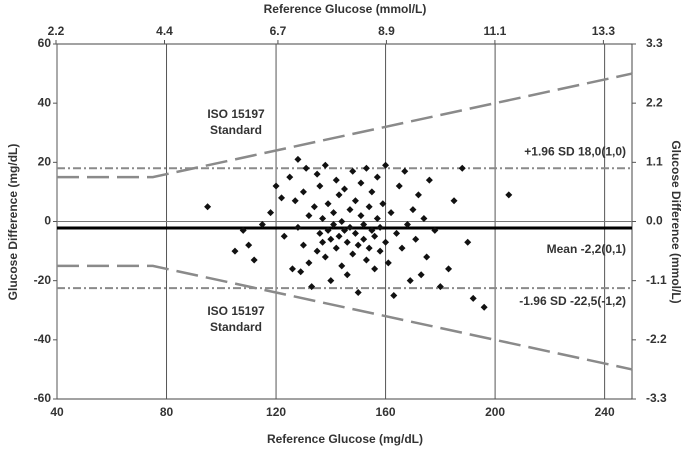 The height and width of the screenshot is (456, 685). I want to click on y-tick-label: 60, so click(45, 43).